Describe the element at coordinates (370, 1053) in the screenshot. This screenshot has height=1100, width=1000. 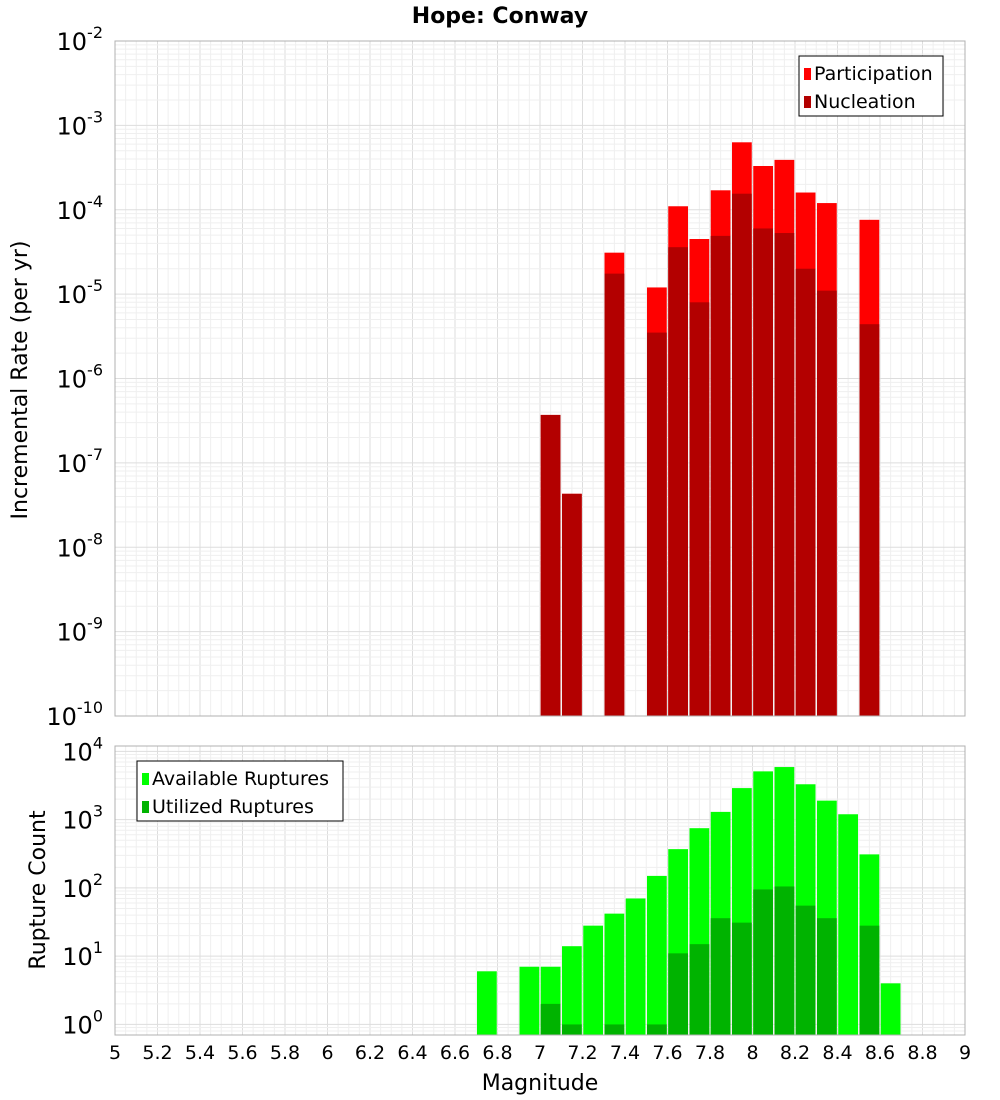
I see `x-tick-label: 6.2` at that location.